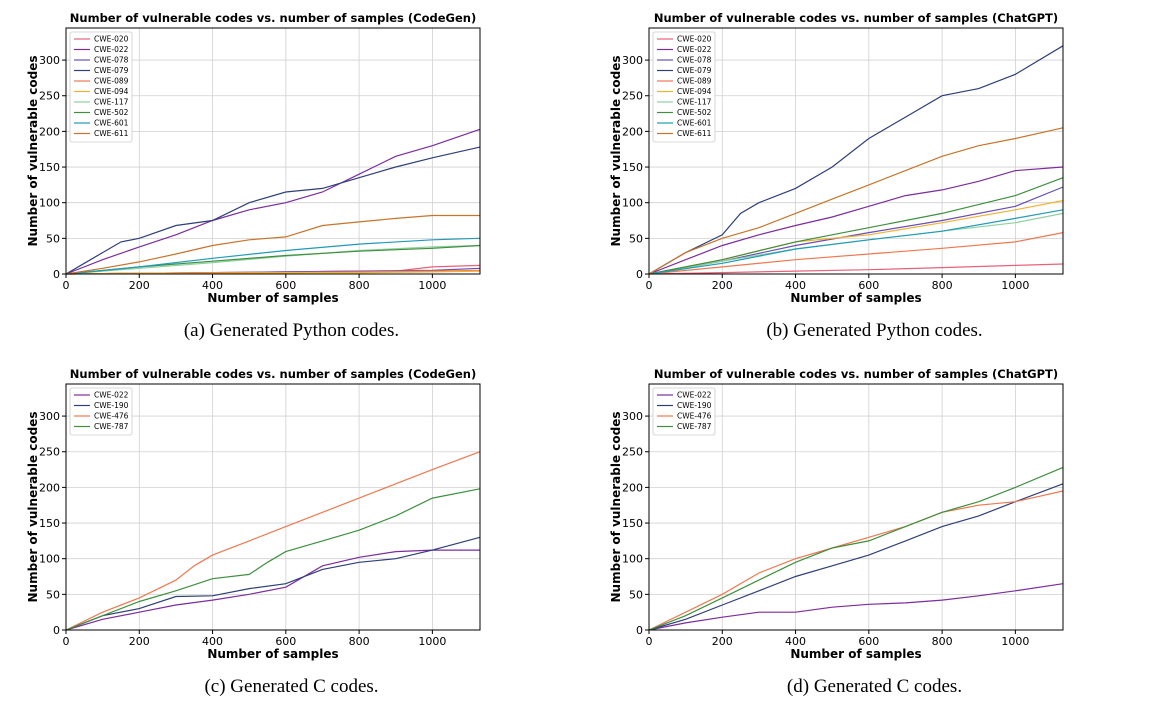 This screenshot has width=1166, height=711. What do you see at coordinates (694, 91) in the screenshot?
I see `legend-label: CWE-094` at bounding box center [694, 91].